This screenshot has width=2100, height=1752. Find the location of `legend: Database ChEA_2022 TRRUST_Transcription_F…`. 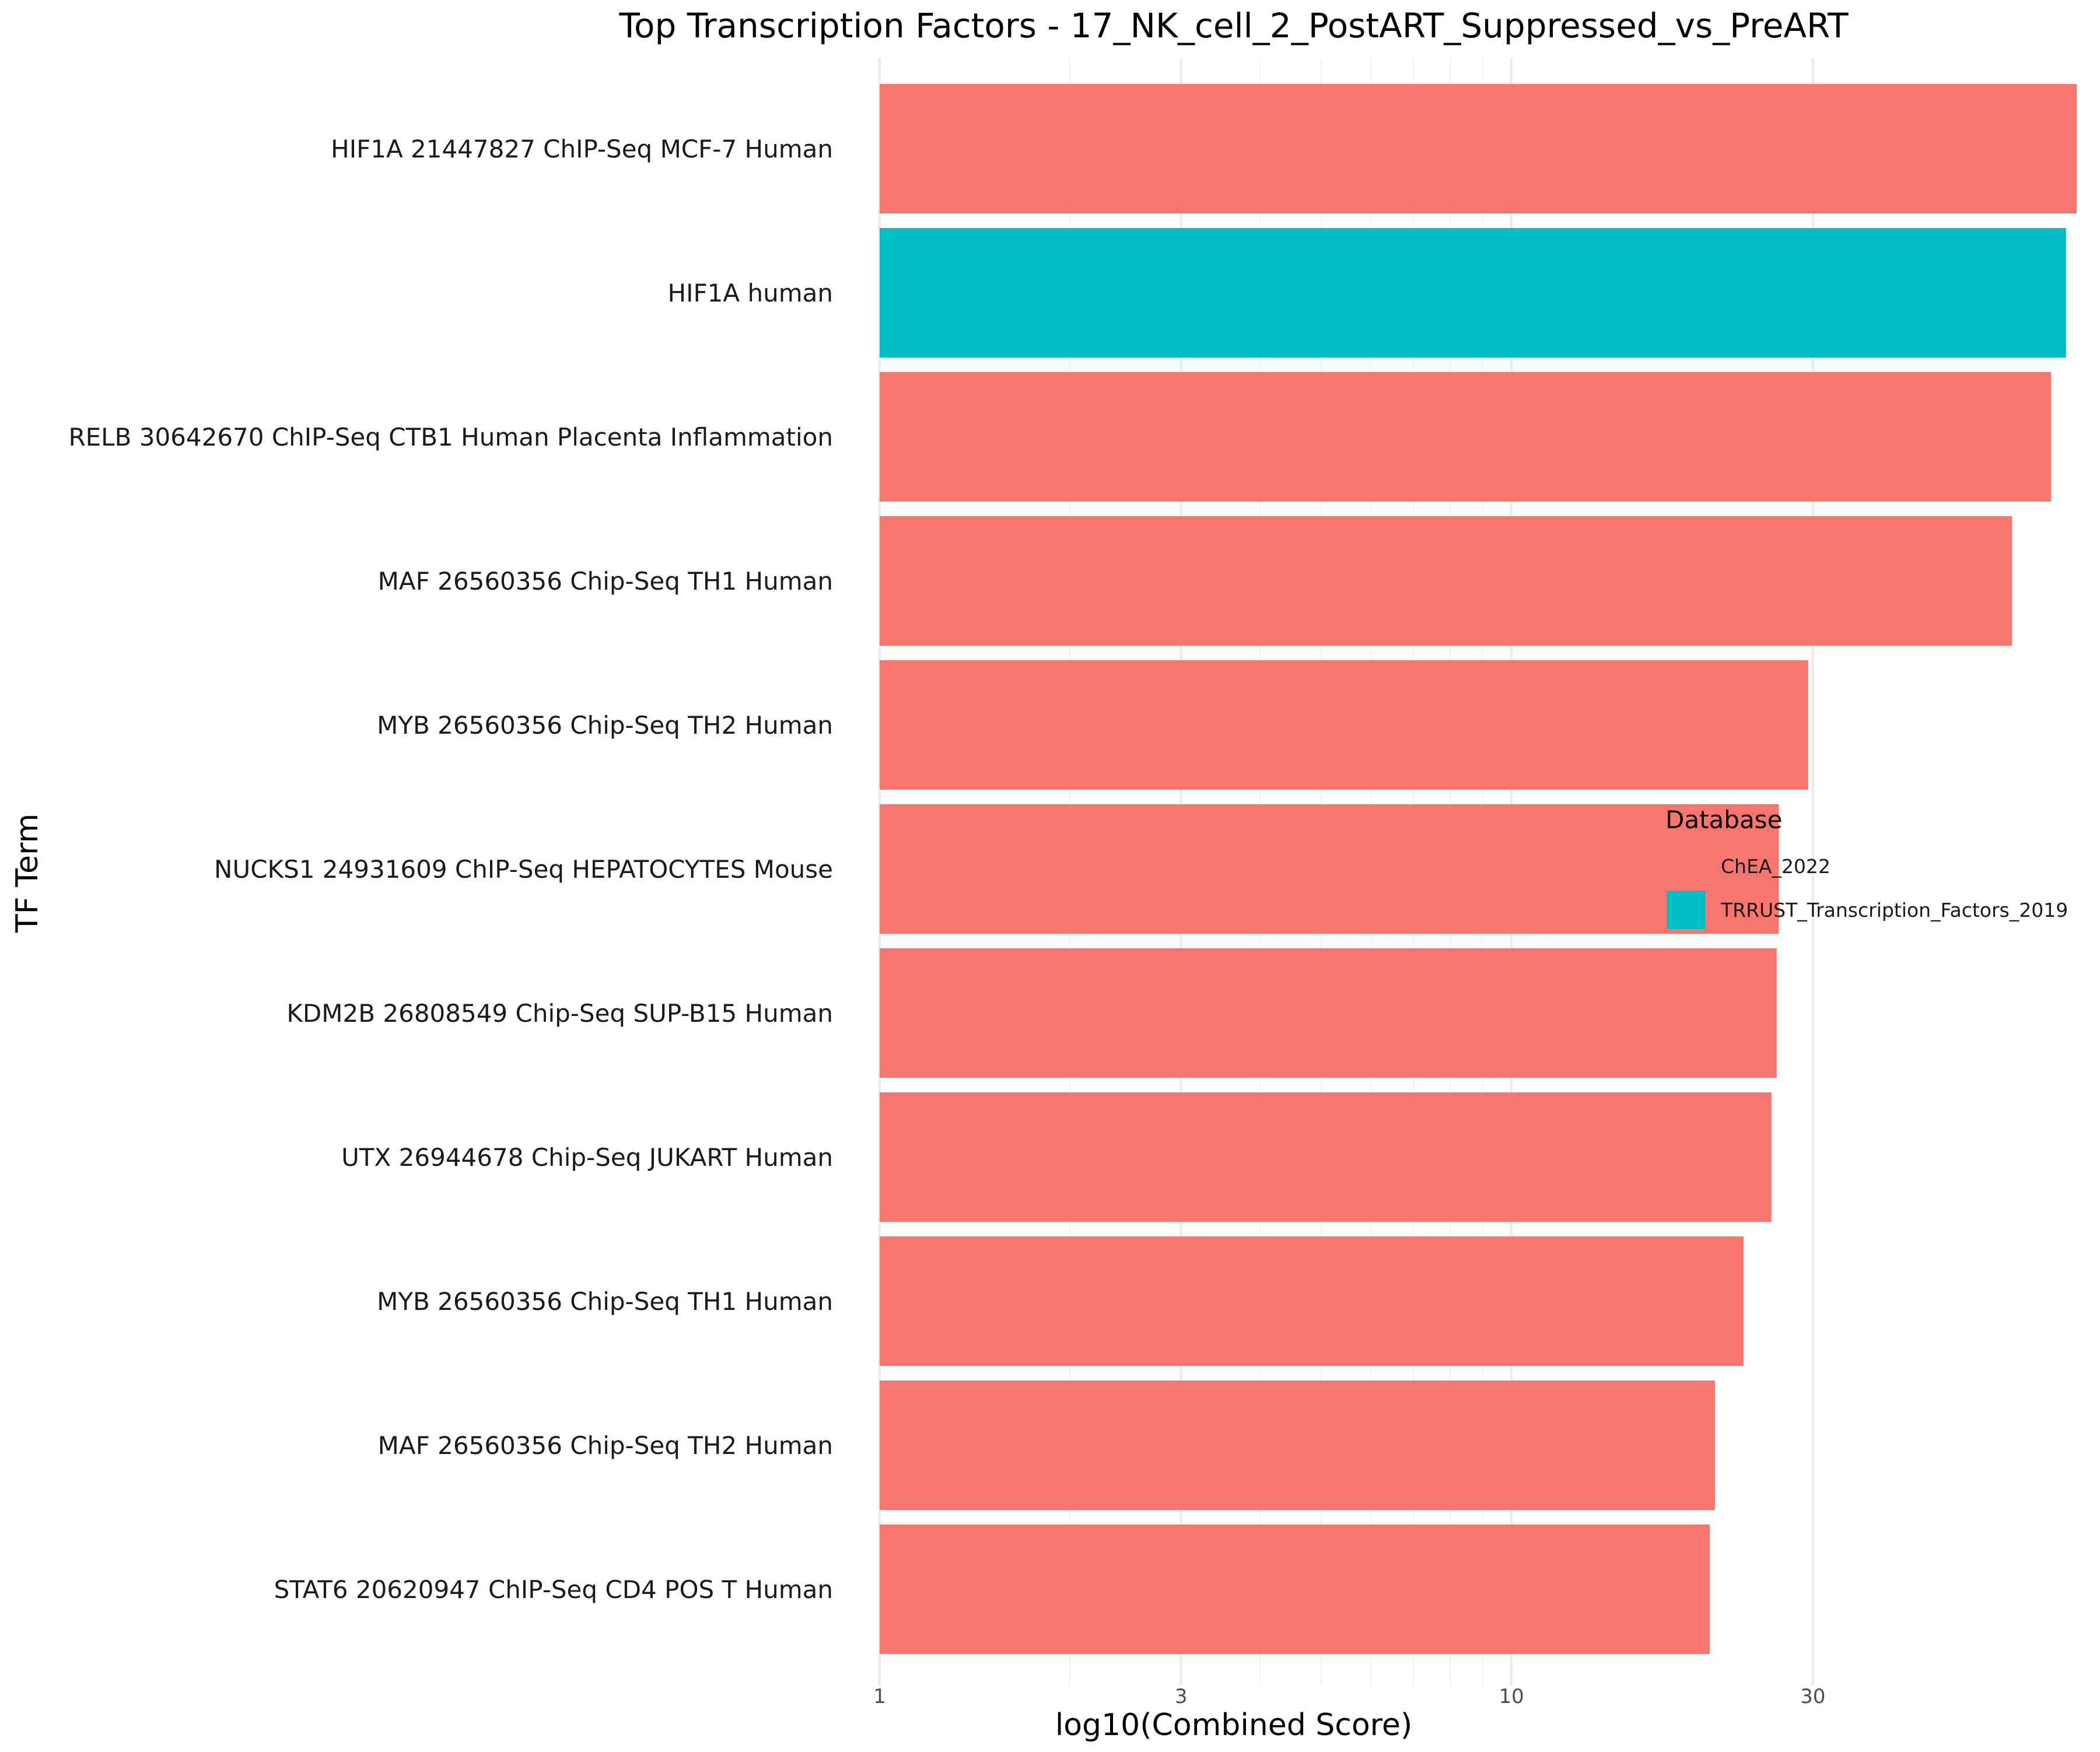

legend: Database ChEA_2022 TRRUST_Transcription_F… is located at coordinates (1866, 867).